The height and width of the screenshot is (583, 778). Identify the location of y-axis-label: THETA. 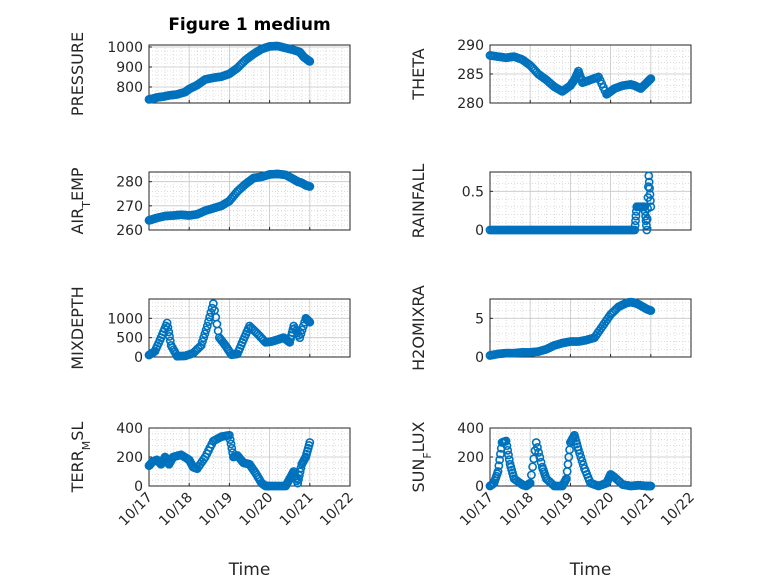
(418, 74).